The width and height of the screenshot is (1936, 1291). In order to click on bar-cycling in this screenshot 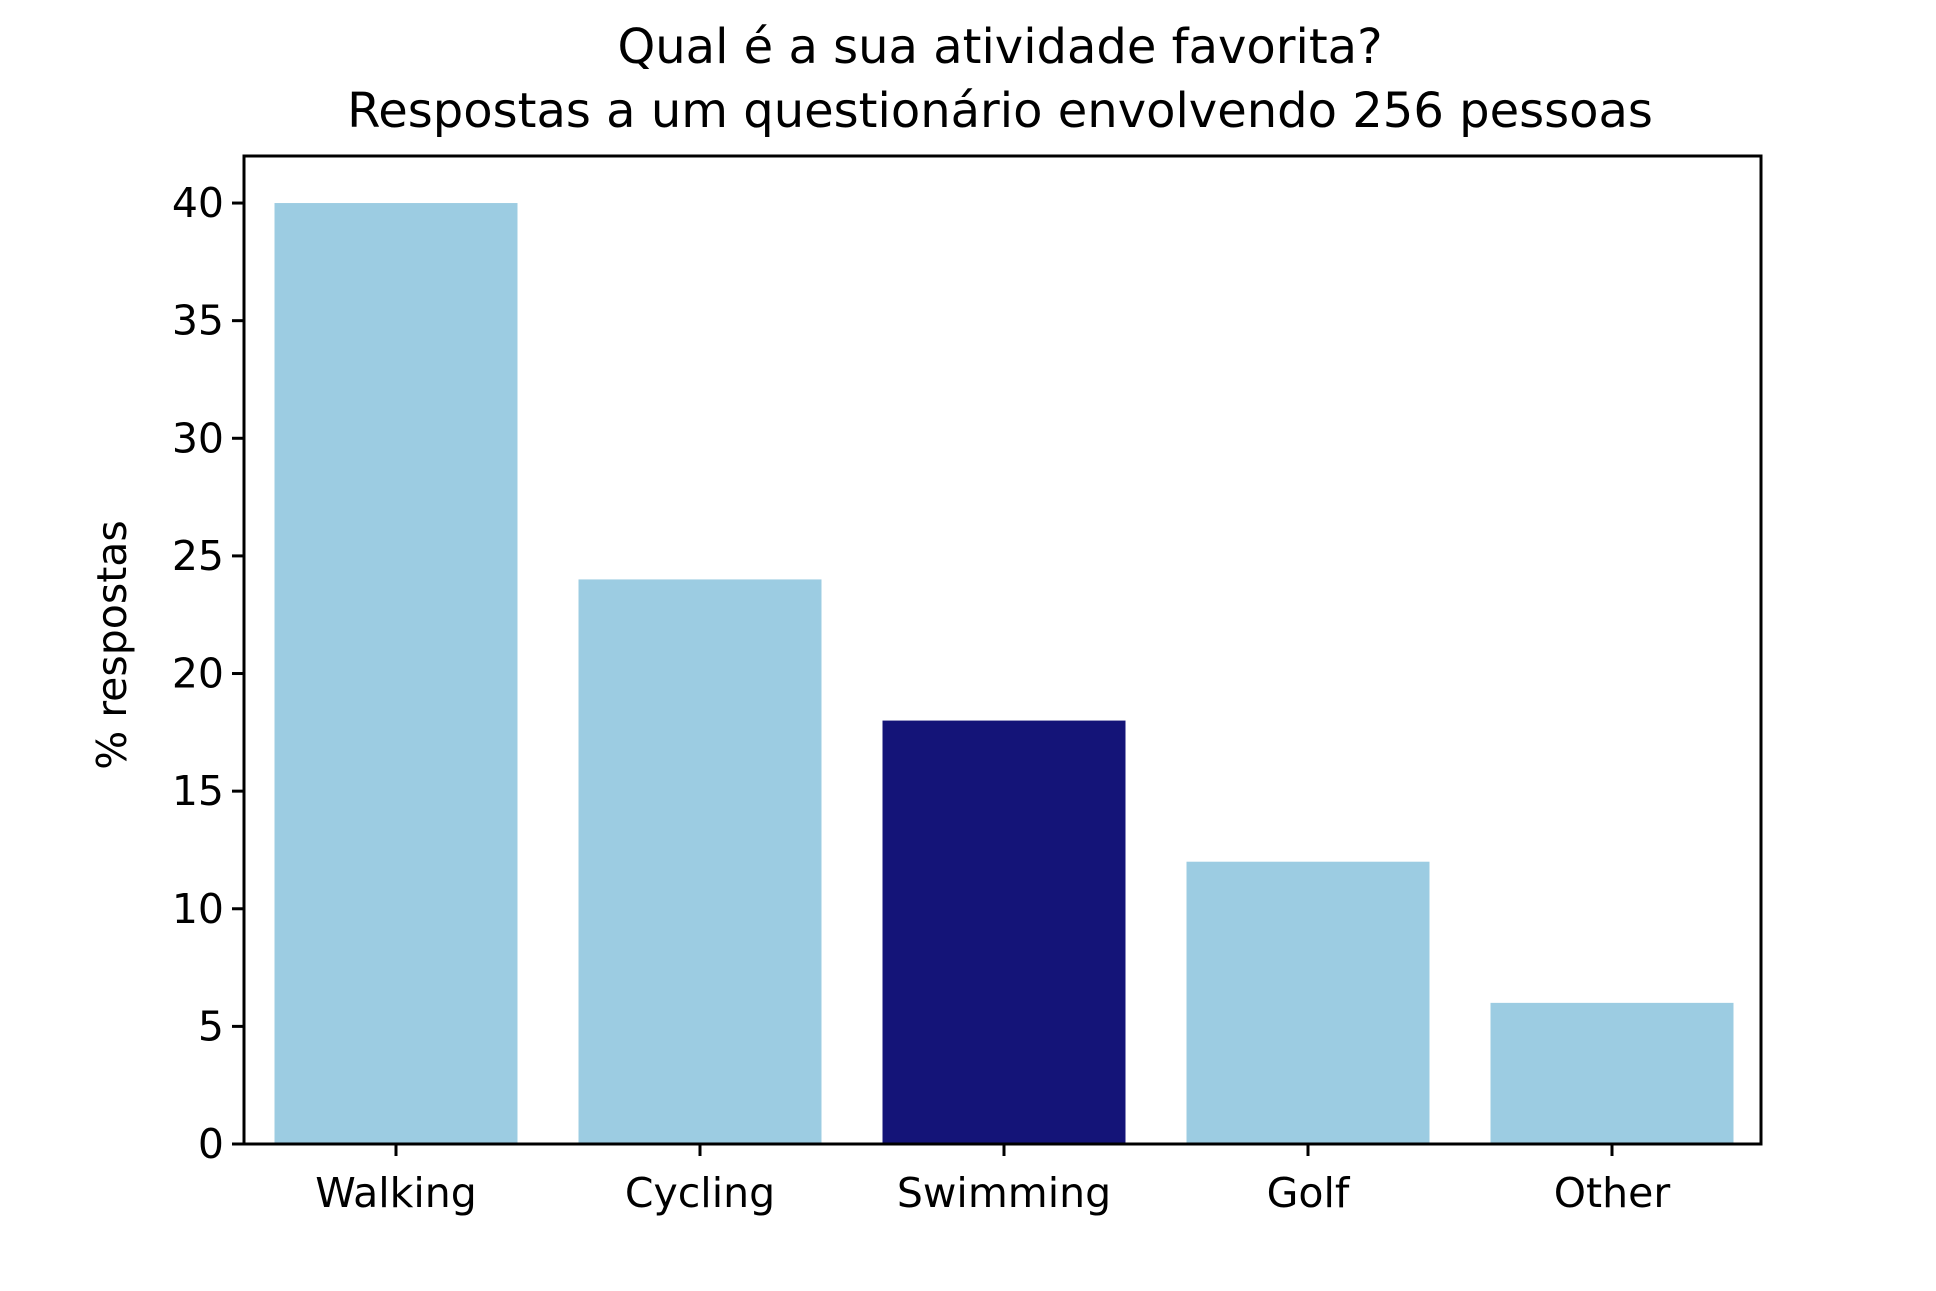, I will do `click(700, 861)`.